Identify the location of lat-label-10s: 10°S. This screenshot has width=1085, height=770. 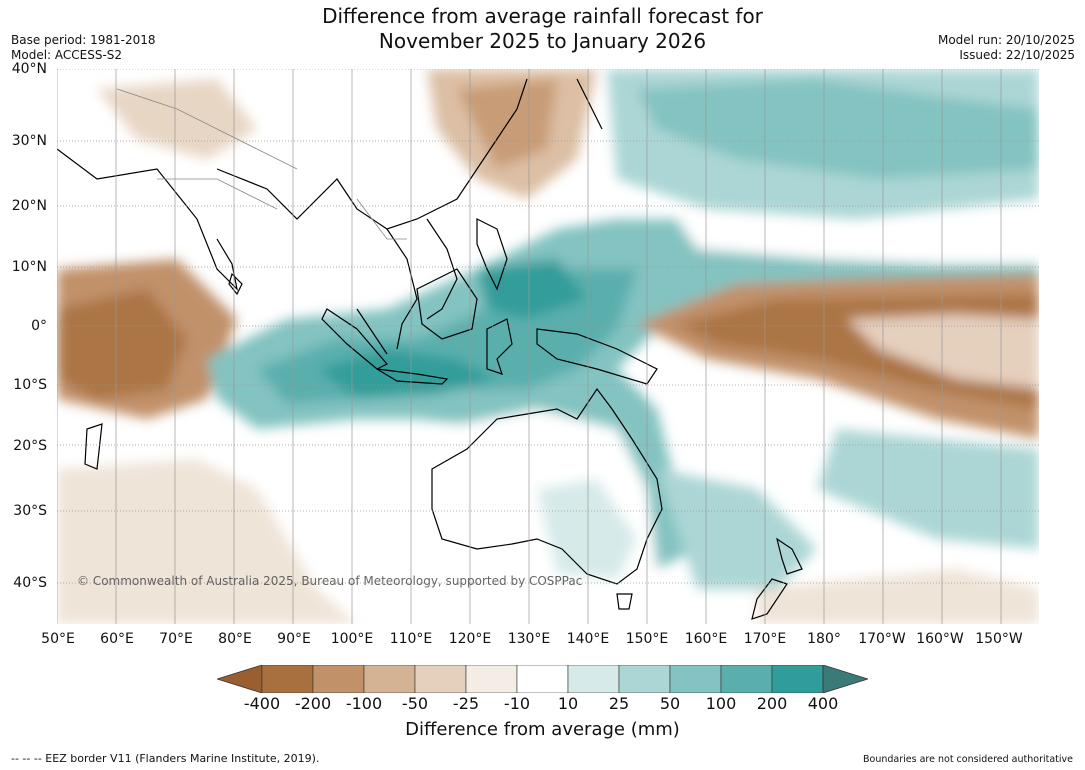
(30, 385).